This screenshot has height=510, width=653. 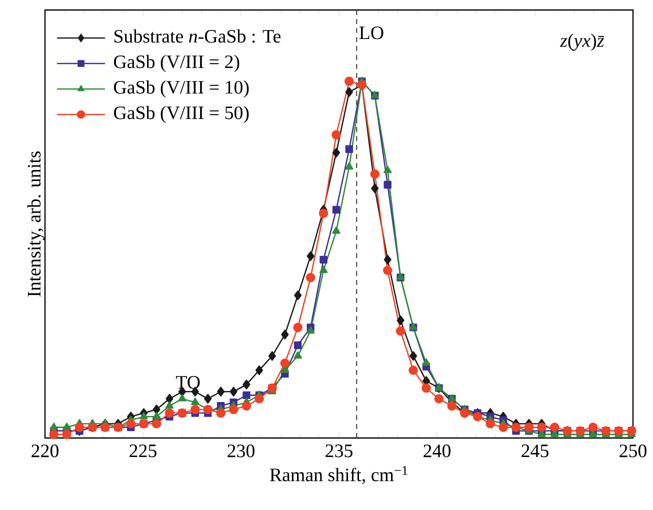 What do you see at coordinates (339, 475) in the screenshot?
I see `x-axis-title: Raman shift, cm$^{−1}$` at bounding box center [339, 475].